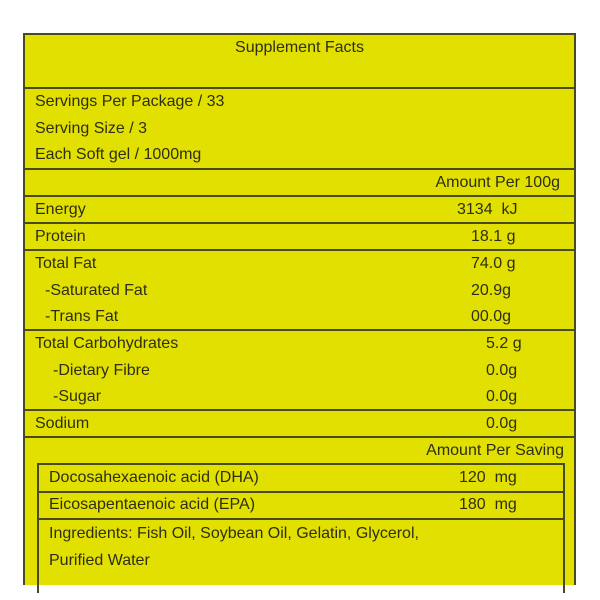 This screenshot has width=600, height=600. What do you see at coordinates (66, 263) in the screenshot?
I see `nutrient-label-total-fat: Total Fat` at bounding box center [66, 263].